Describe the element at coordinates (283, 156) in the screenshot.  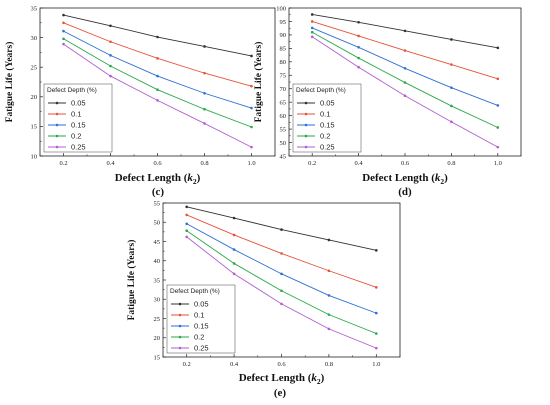
I see `y-tick-label: 45` at that location.